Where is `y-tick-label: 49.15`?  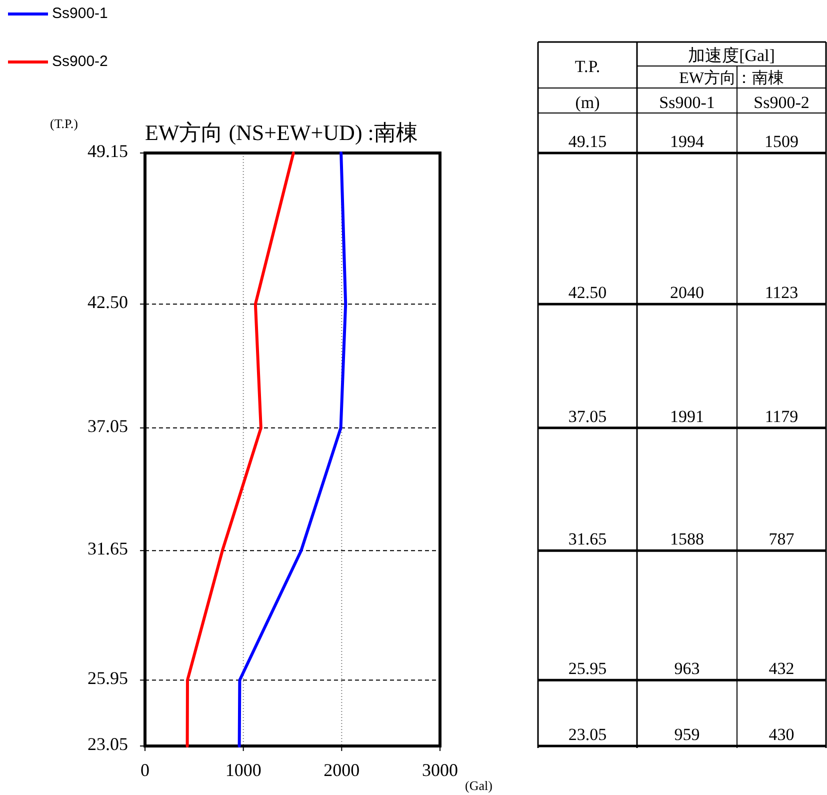
y-tick-label: 49.15 is located at coordinates (108, 151).